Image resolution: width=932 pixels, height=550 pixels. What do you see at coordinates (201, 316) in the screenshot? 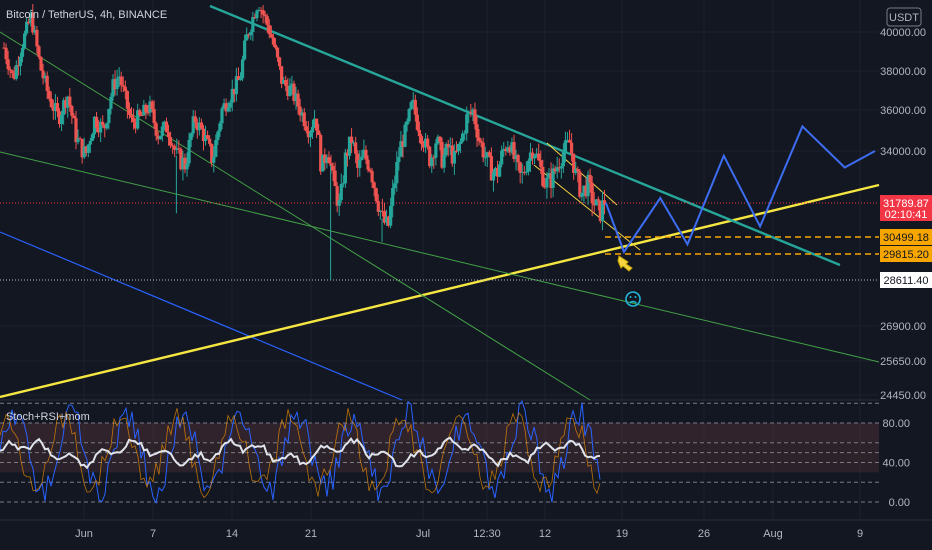
I see `channel-blue-line` at bounding box center [201, 316].